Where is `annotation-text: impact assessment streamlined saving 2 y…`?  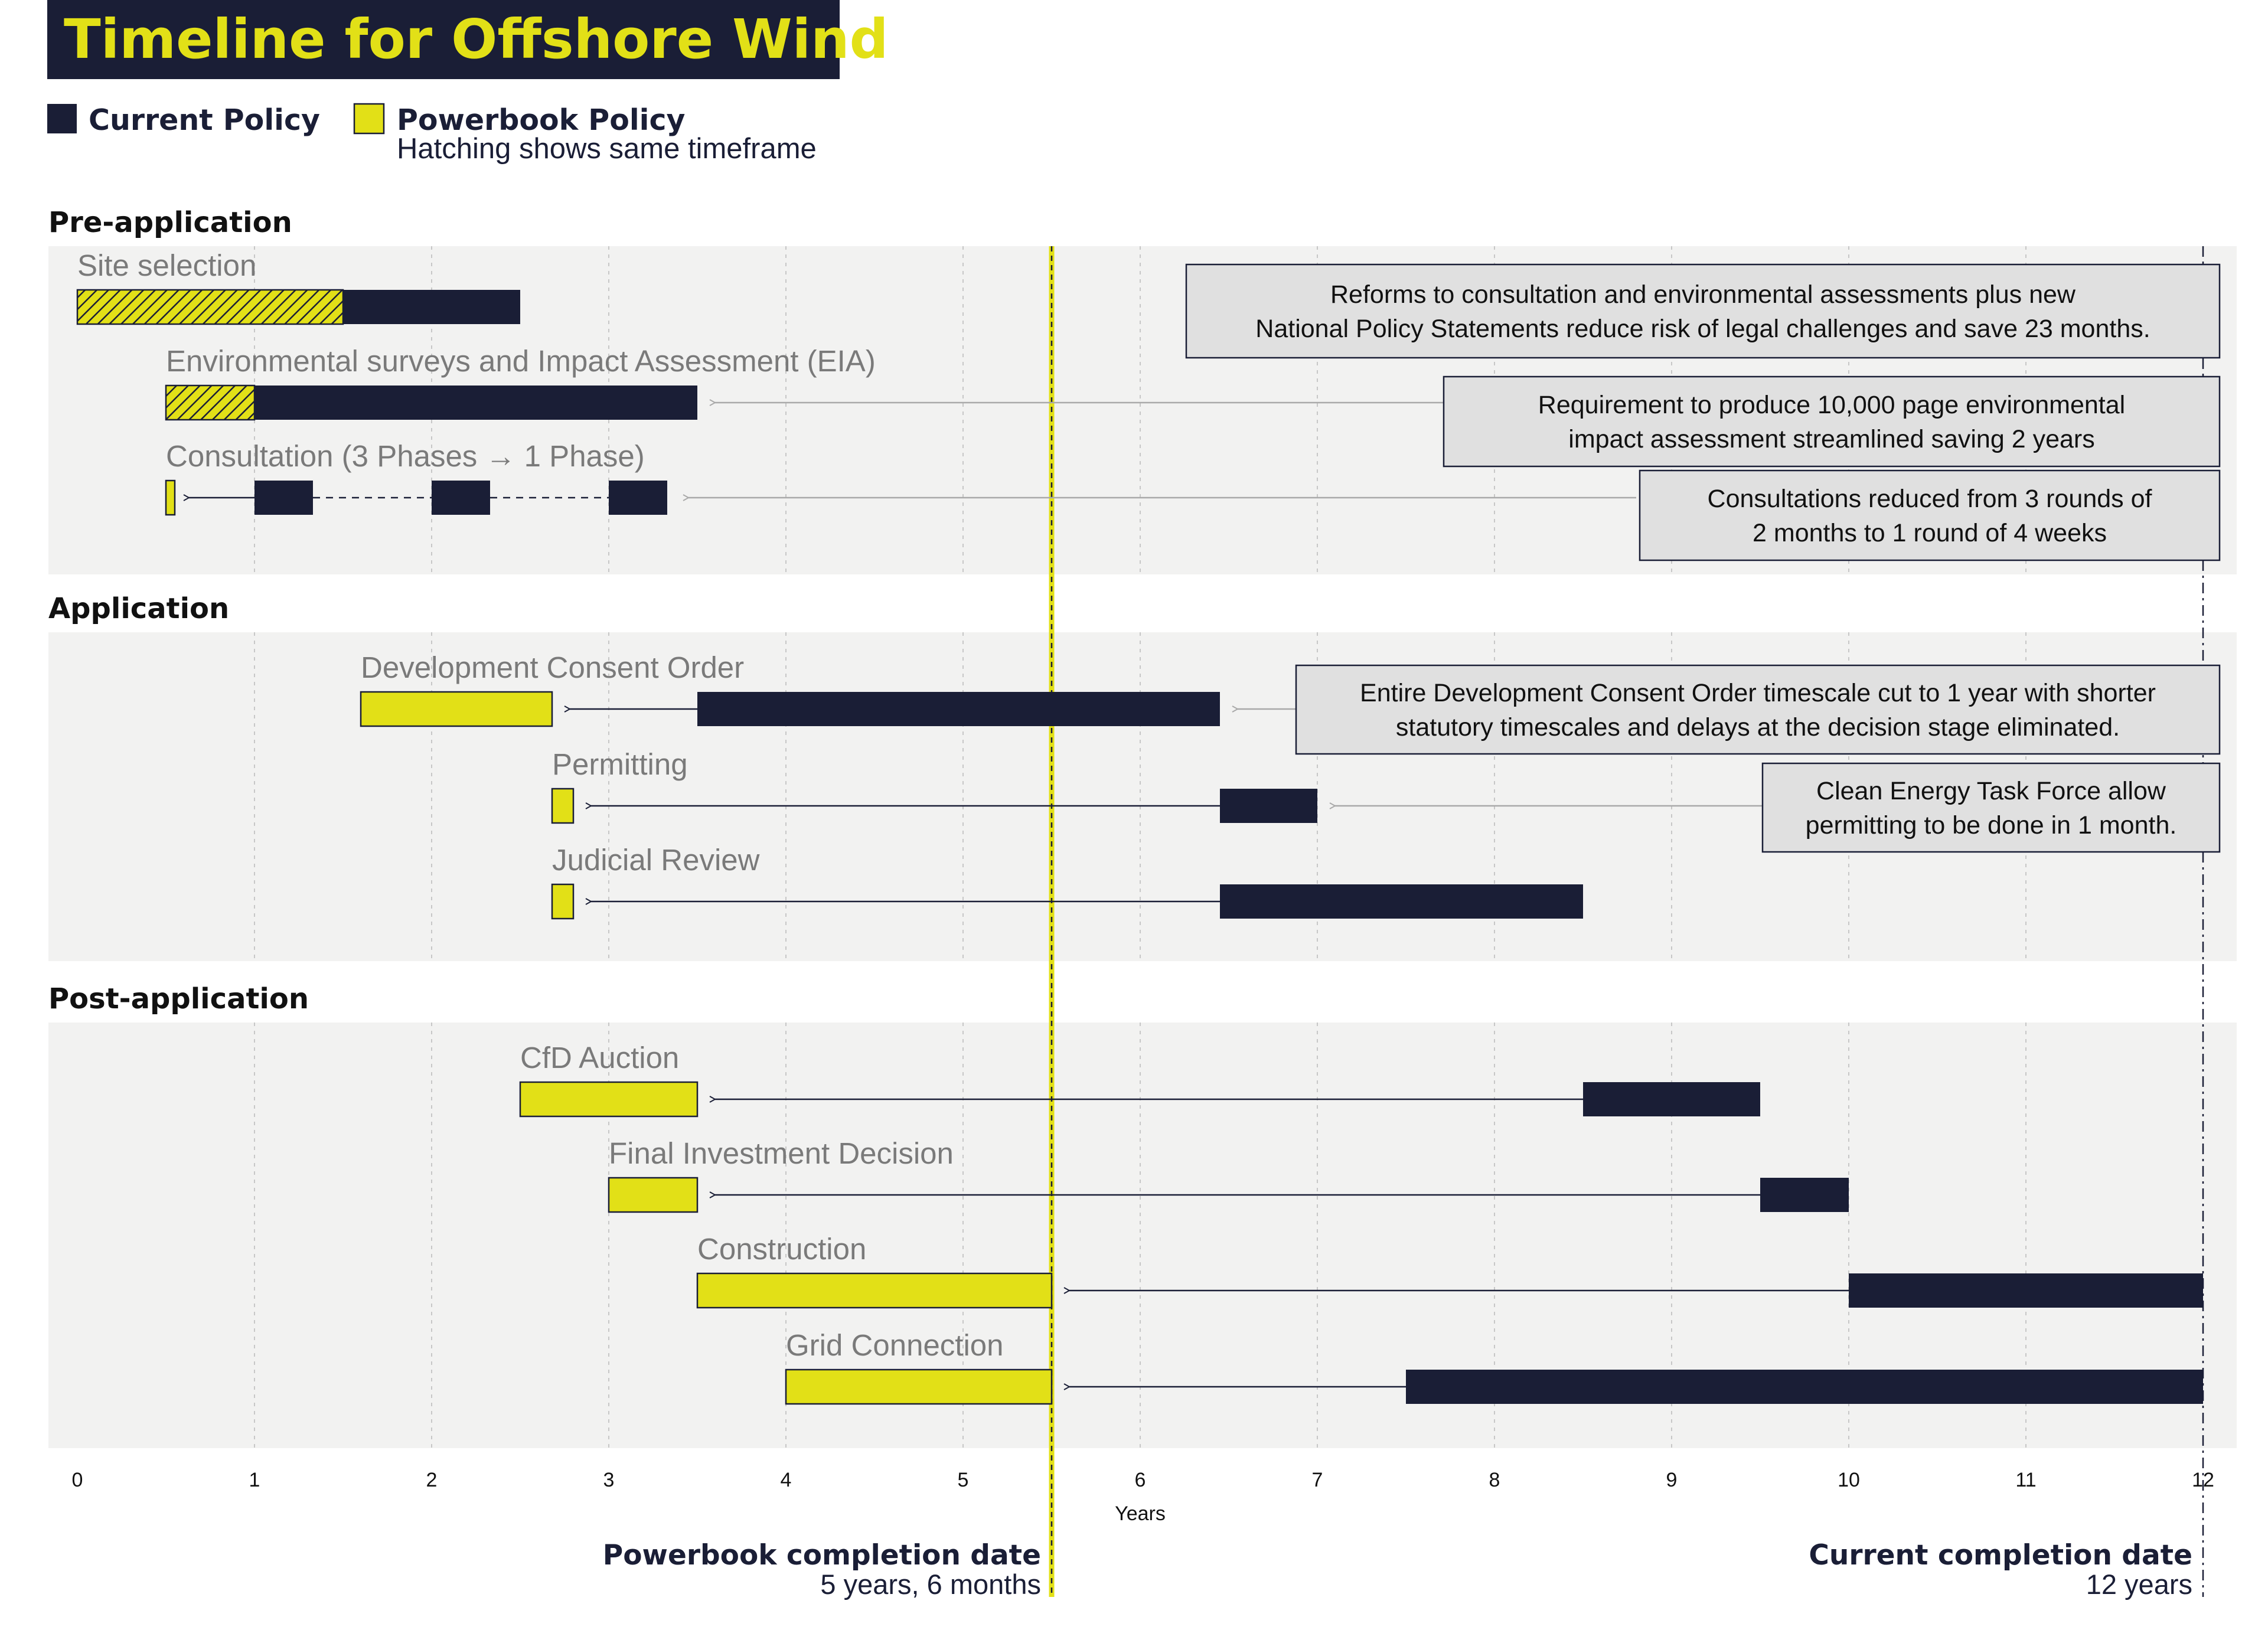
annotation-text: impact assessment streamlined saving 2 y… is located at coordinates (1831, 439).